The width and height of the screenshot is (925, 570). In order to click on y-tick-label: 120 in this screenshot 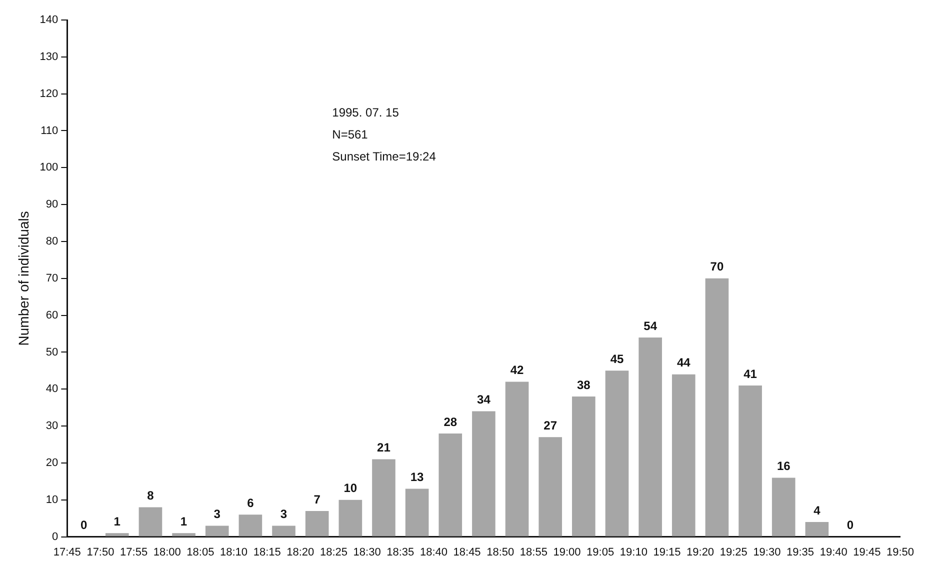, I will do `click(49, 94)`.